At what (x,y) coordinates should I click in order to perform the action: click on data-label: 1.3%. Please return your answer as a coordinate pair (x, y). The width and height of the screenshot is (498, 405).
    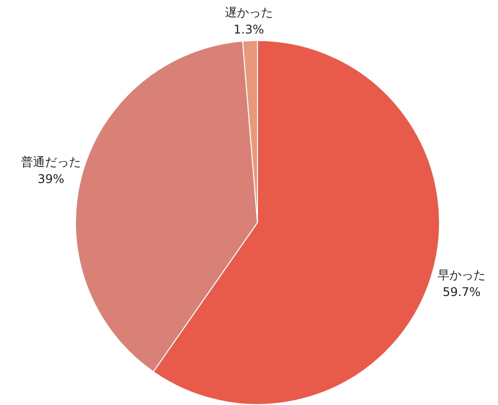
    Looking at the image, I should click on (249, 29).